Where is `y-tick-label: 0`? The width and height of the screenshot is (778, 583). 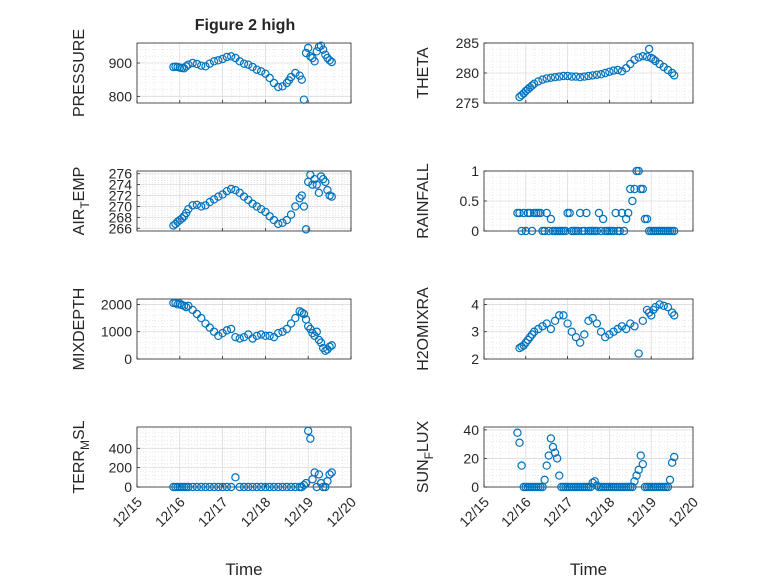 y-tick-label: 0 is located at coordinates (128, 359).